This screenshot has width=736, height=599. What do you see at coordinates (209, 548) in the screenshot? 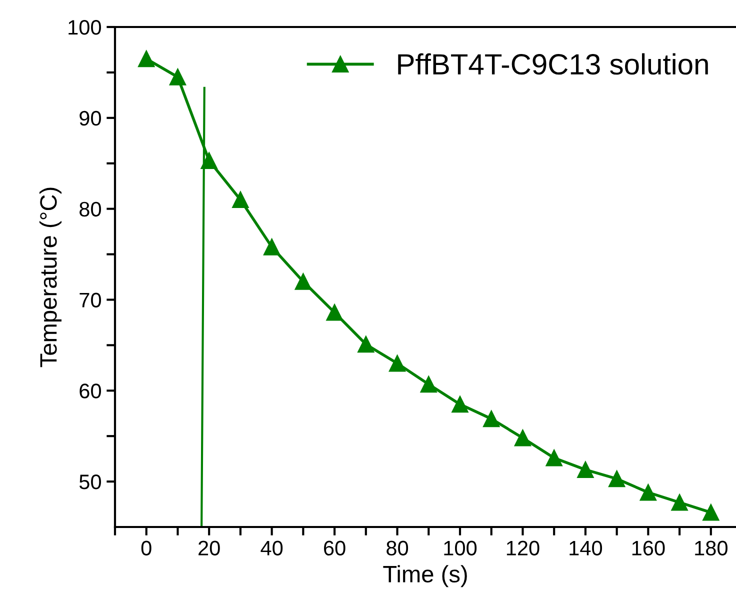
I see `x-tick-label: 20` at bounding box center [209, 548].